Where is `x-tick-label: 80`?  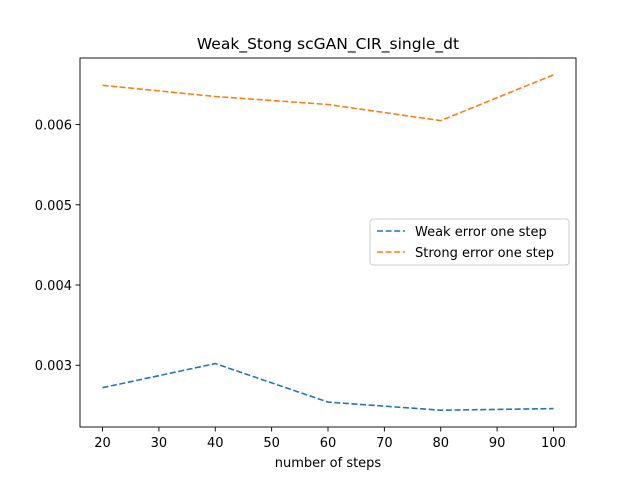 x-tick-label: 80 is located at coordinates (440, 443).